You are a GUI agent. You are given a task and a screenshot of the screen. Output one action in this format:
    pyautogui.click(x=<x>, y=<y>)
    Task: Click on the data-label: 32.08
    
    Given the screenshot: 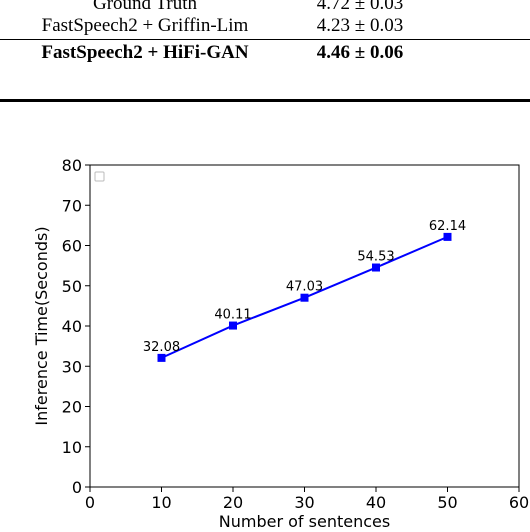 What is the action you would take?
    pyautogui.click(x=161, y=347)
    